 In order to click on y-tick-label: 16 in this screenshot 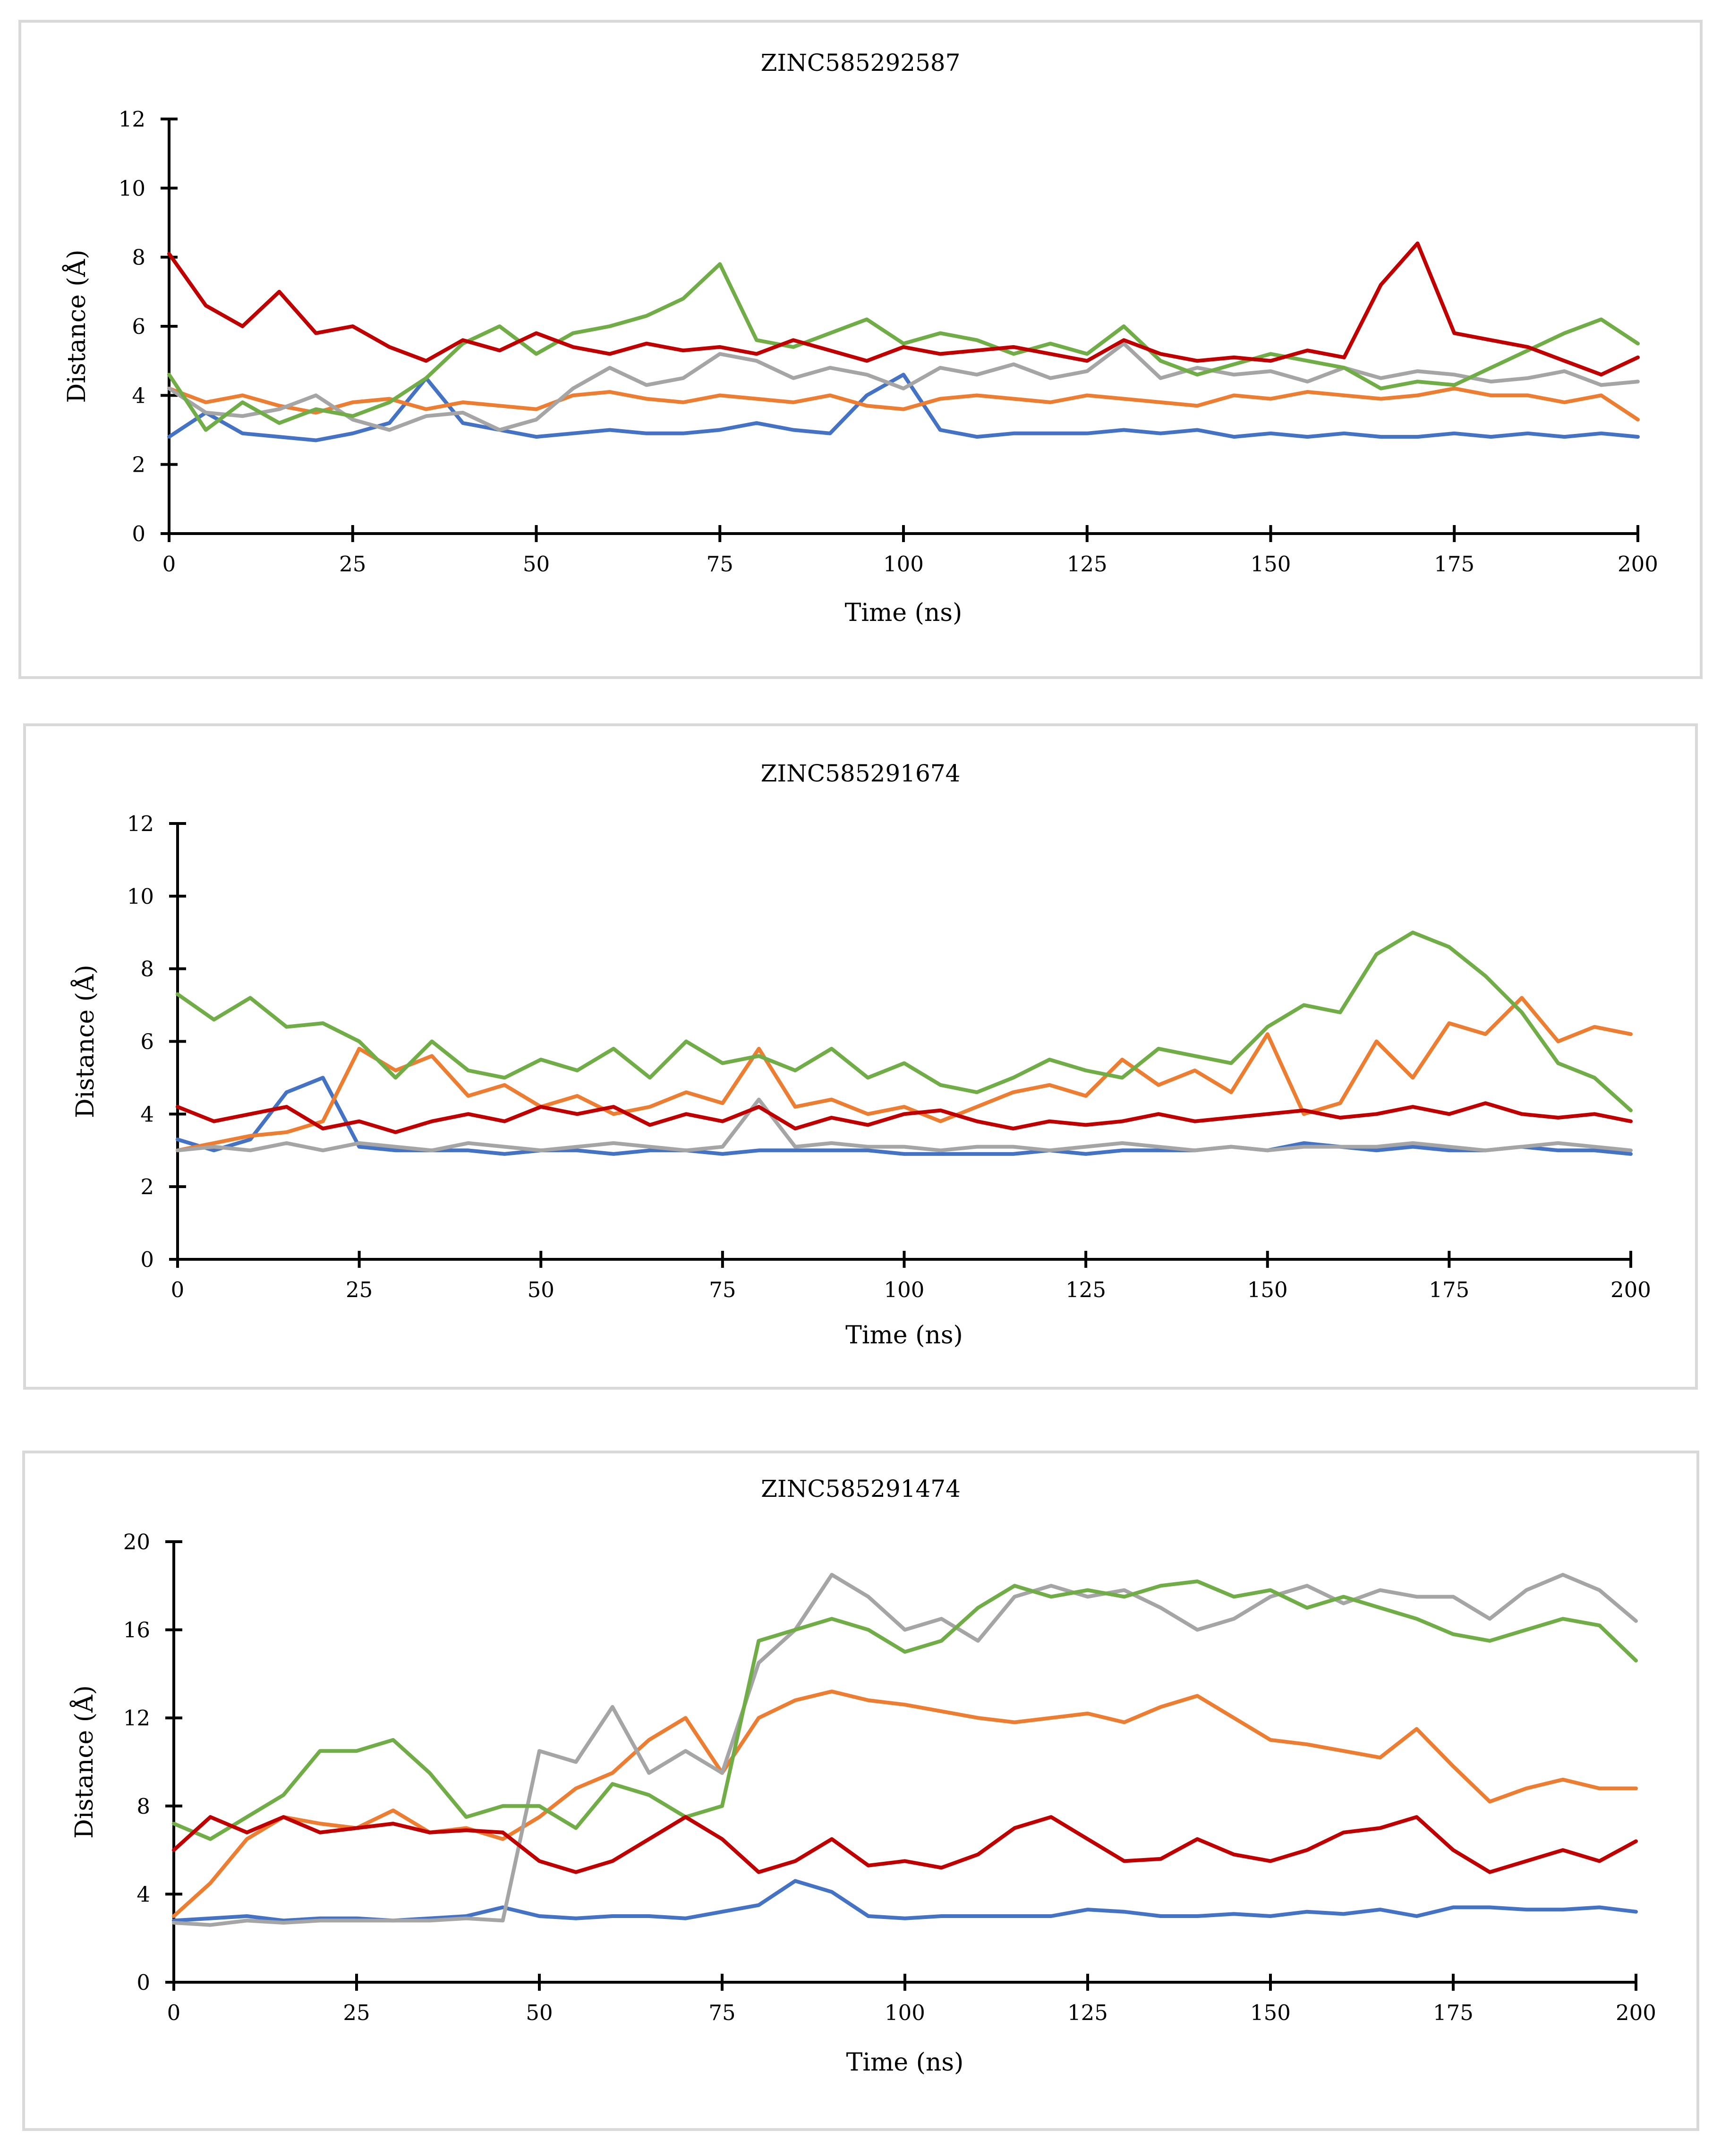, I will do `click(136, 1631)`.